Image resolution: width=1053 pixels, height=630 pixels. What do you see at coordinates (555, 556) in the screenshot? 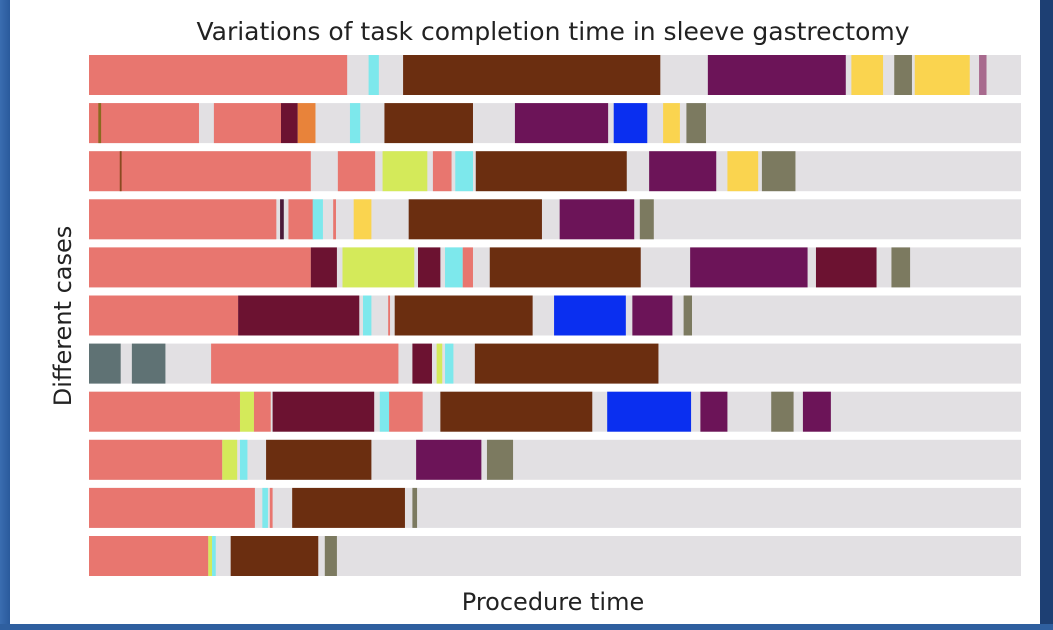
I see `row-background` at bounding box center [555, 556].